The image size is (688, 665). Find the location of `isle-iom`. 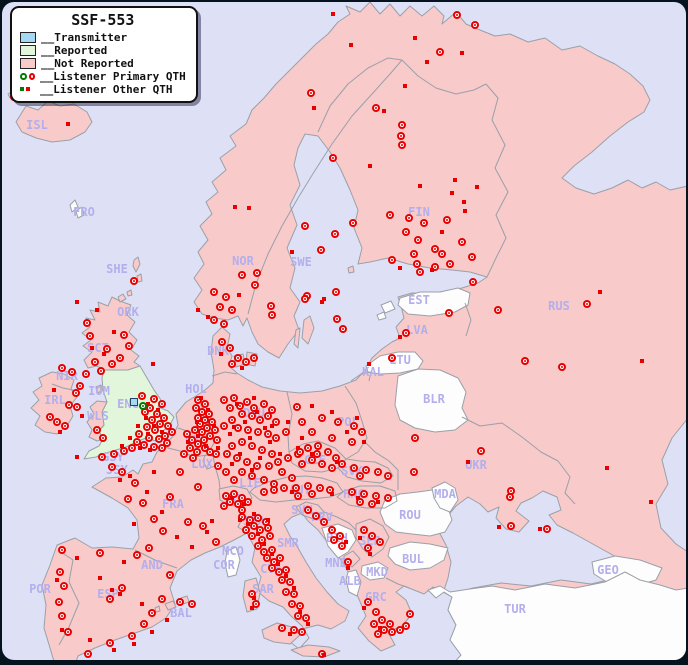

isle-iom is located at coordinates (99, 389).